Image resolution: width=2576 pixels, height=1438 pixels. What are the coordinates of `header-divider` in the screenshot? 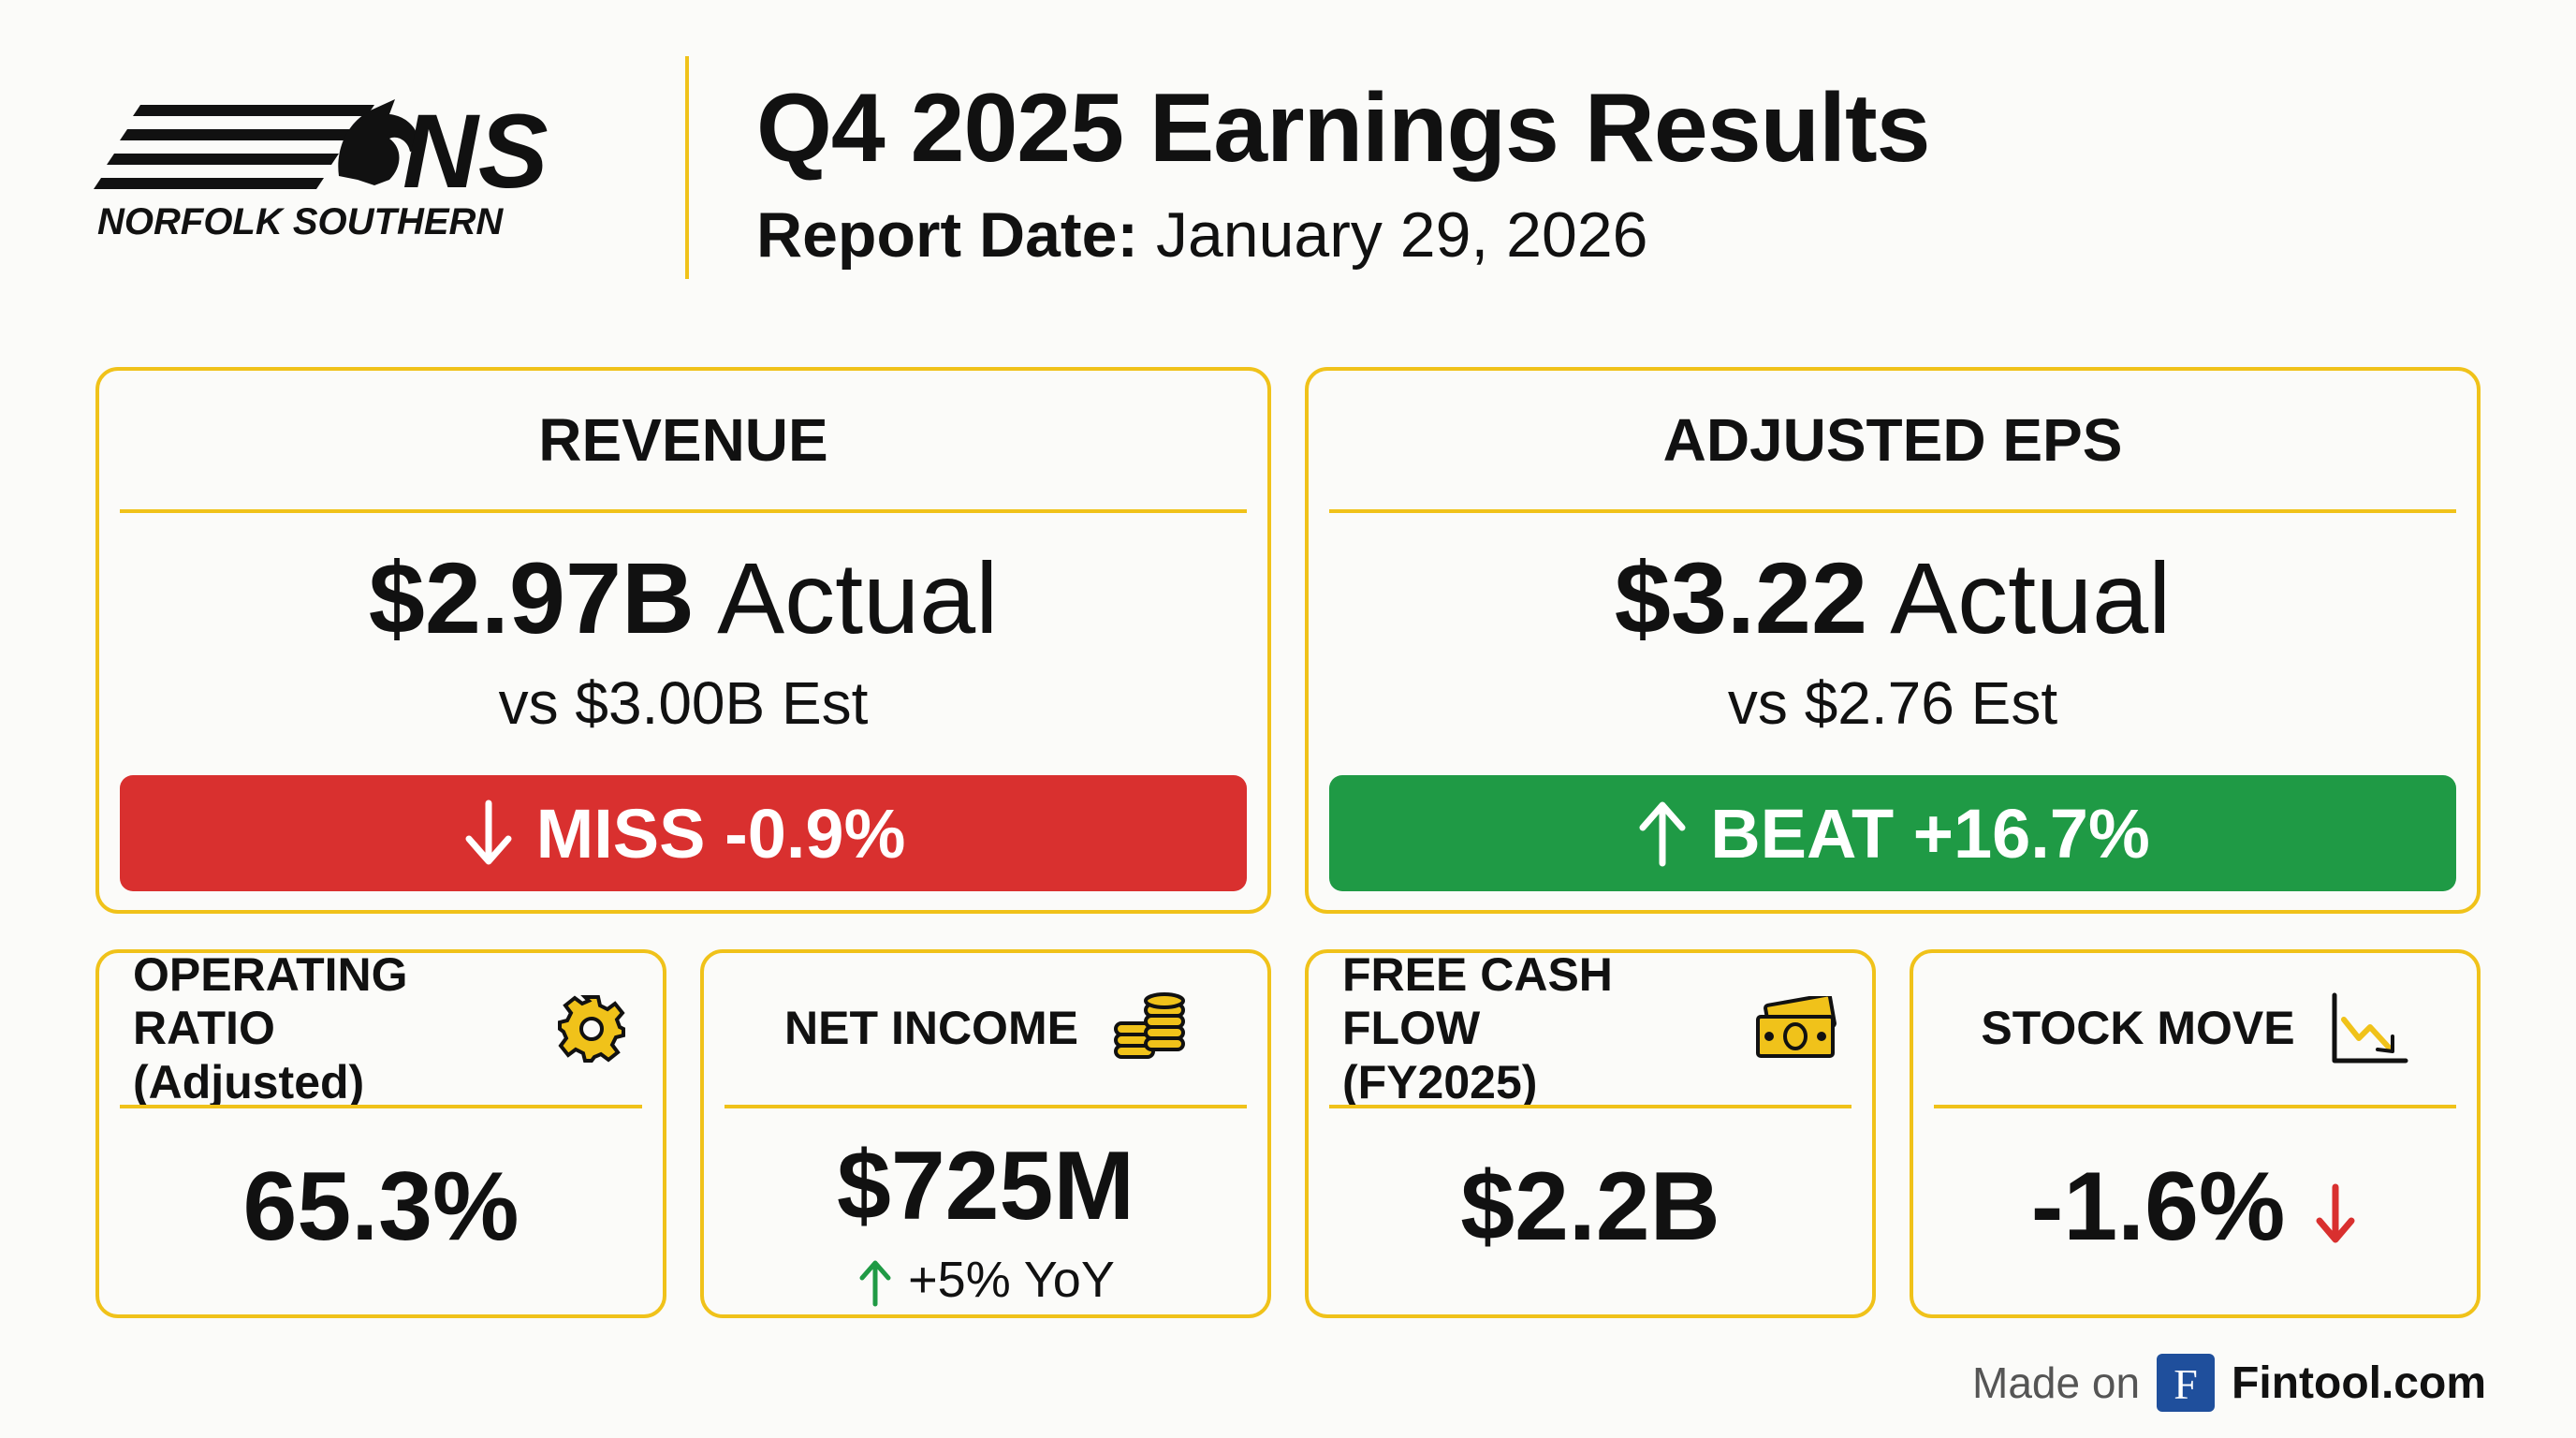 It's located at (687, 167).